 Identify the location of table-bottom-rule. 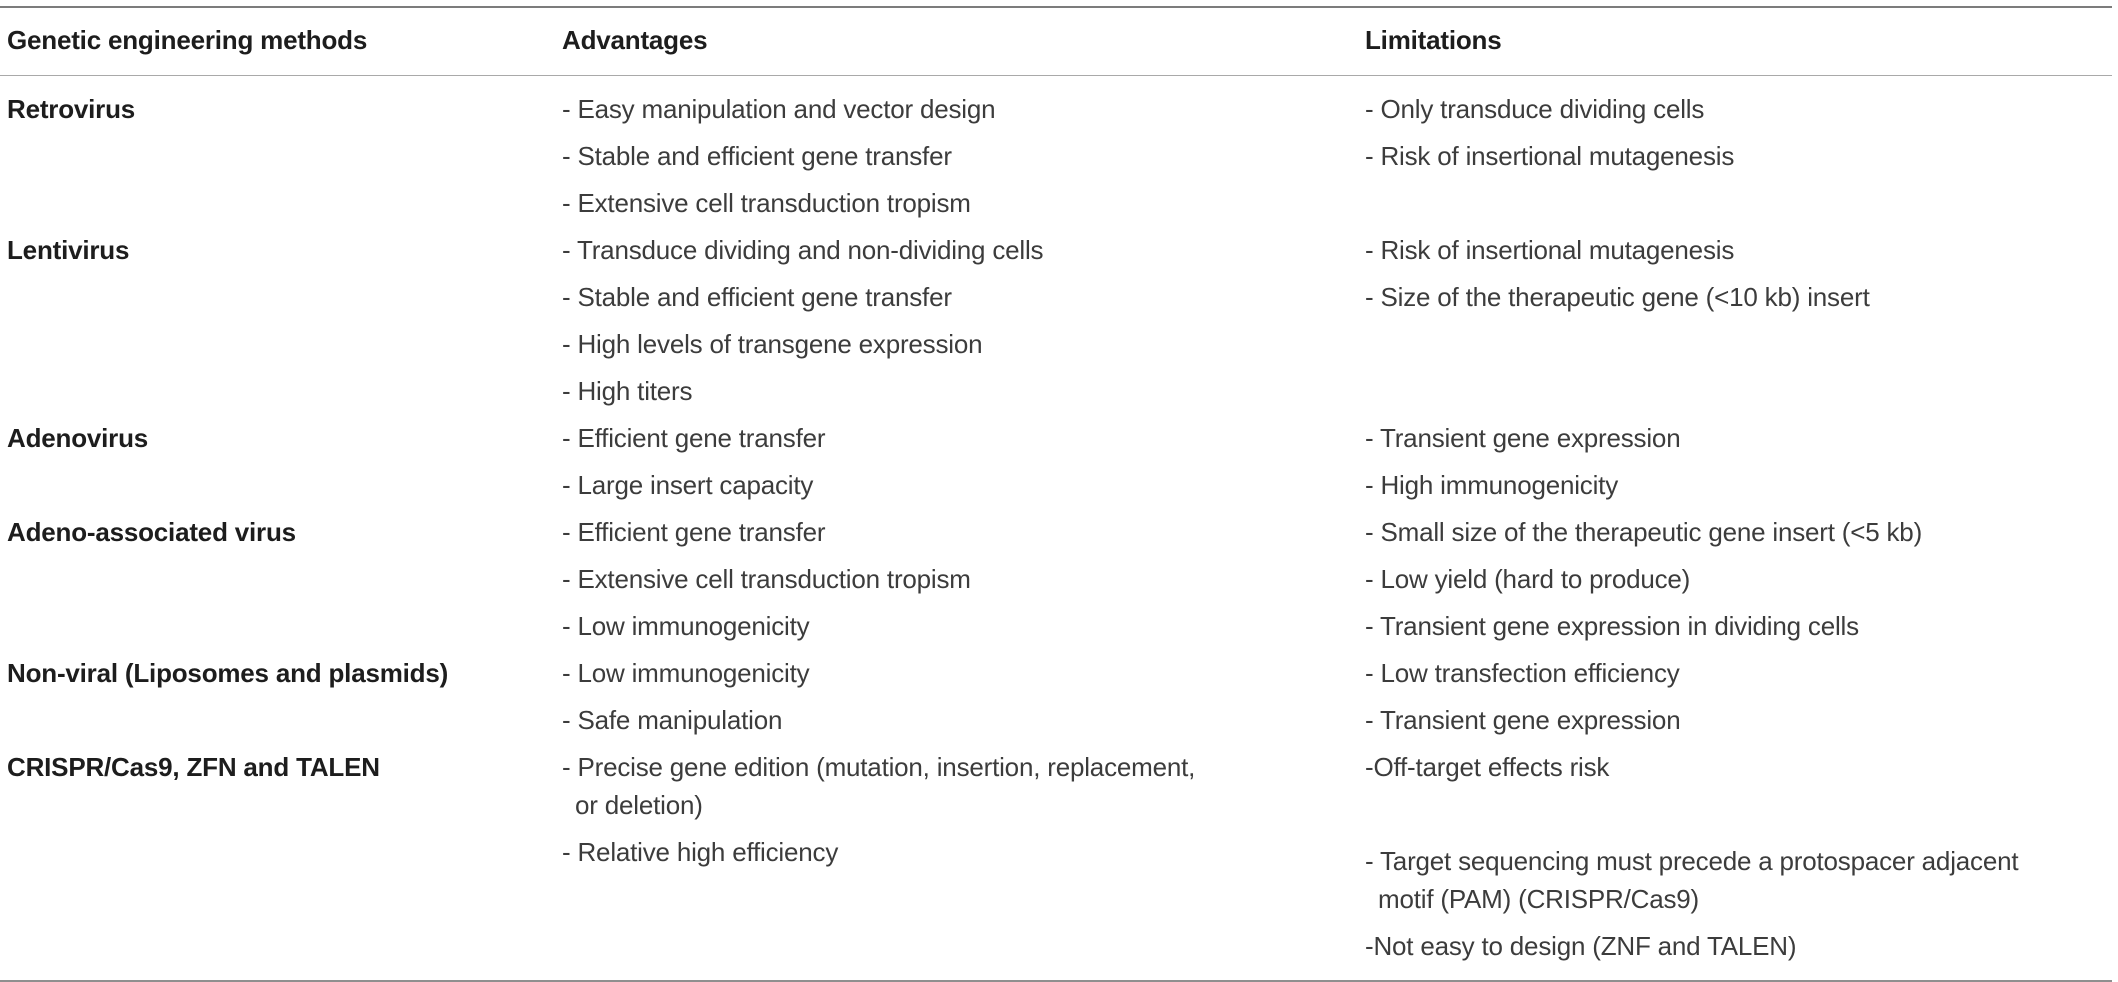
(1056, 981).